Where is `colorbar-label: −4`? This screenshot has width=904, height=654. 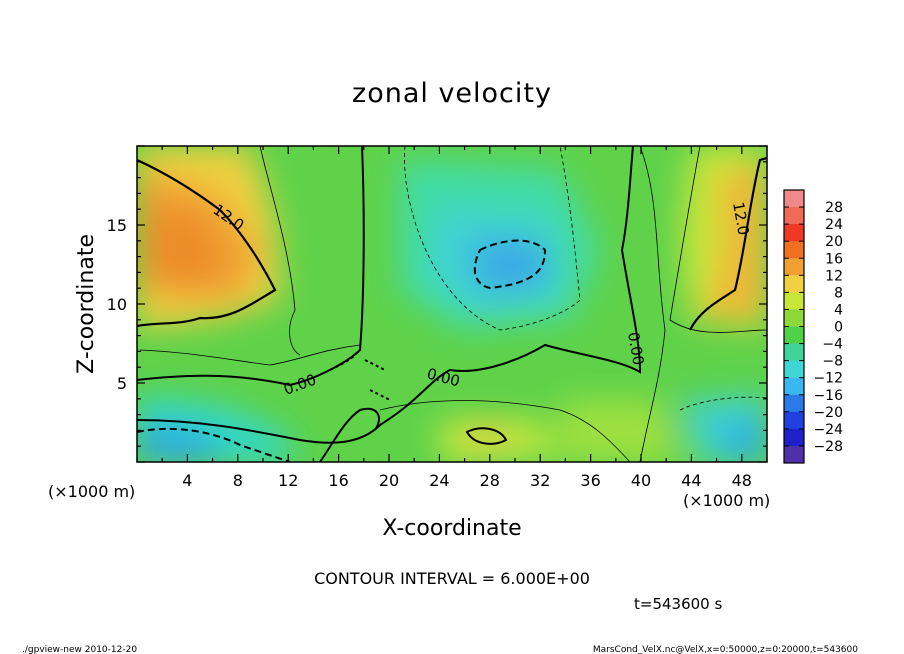 colorbar-label: −4 is located at coordinates (832, 345).